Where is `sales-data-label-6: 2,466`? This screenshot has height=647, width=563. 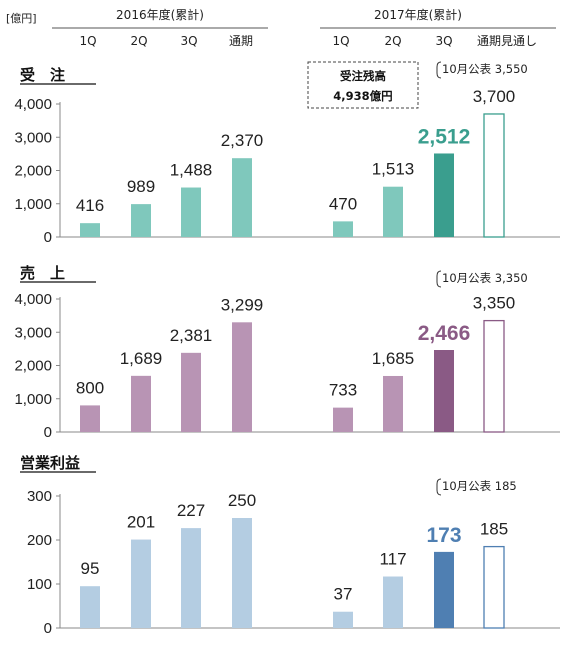 sales-data-label-6: 2,466 is located at coordinates (444, 333).